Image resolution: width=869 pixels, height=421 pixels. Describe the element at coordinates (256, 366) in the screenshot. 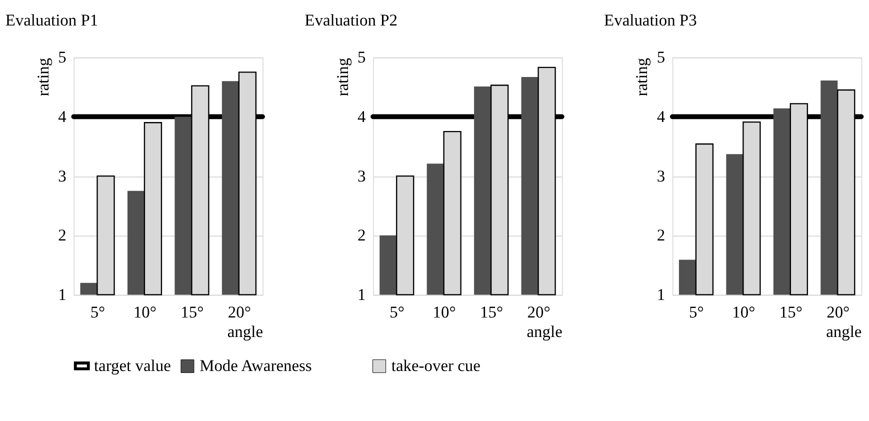

I see `legend-label: Mode Awareness` at that location.